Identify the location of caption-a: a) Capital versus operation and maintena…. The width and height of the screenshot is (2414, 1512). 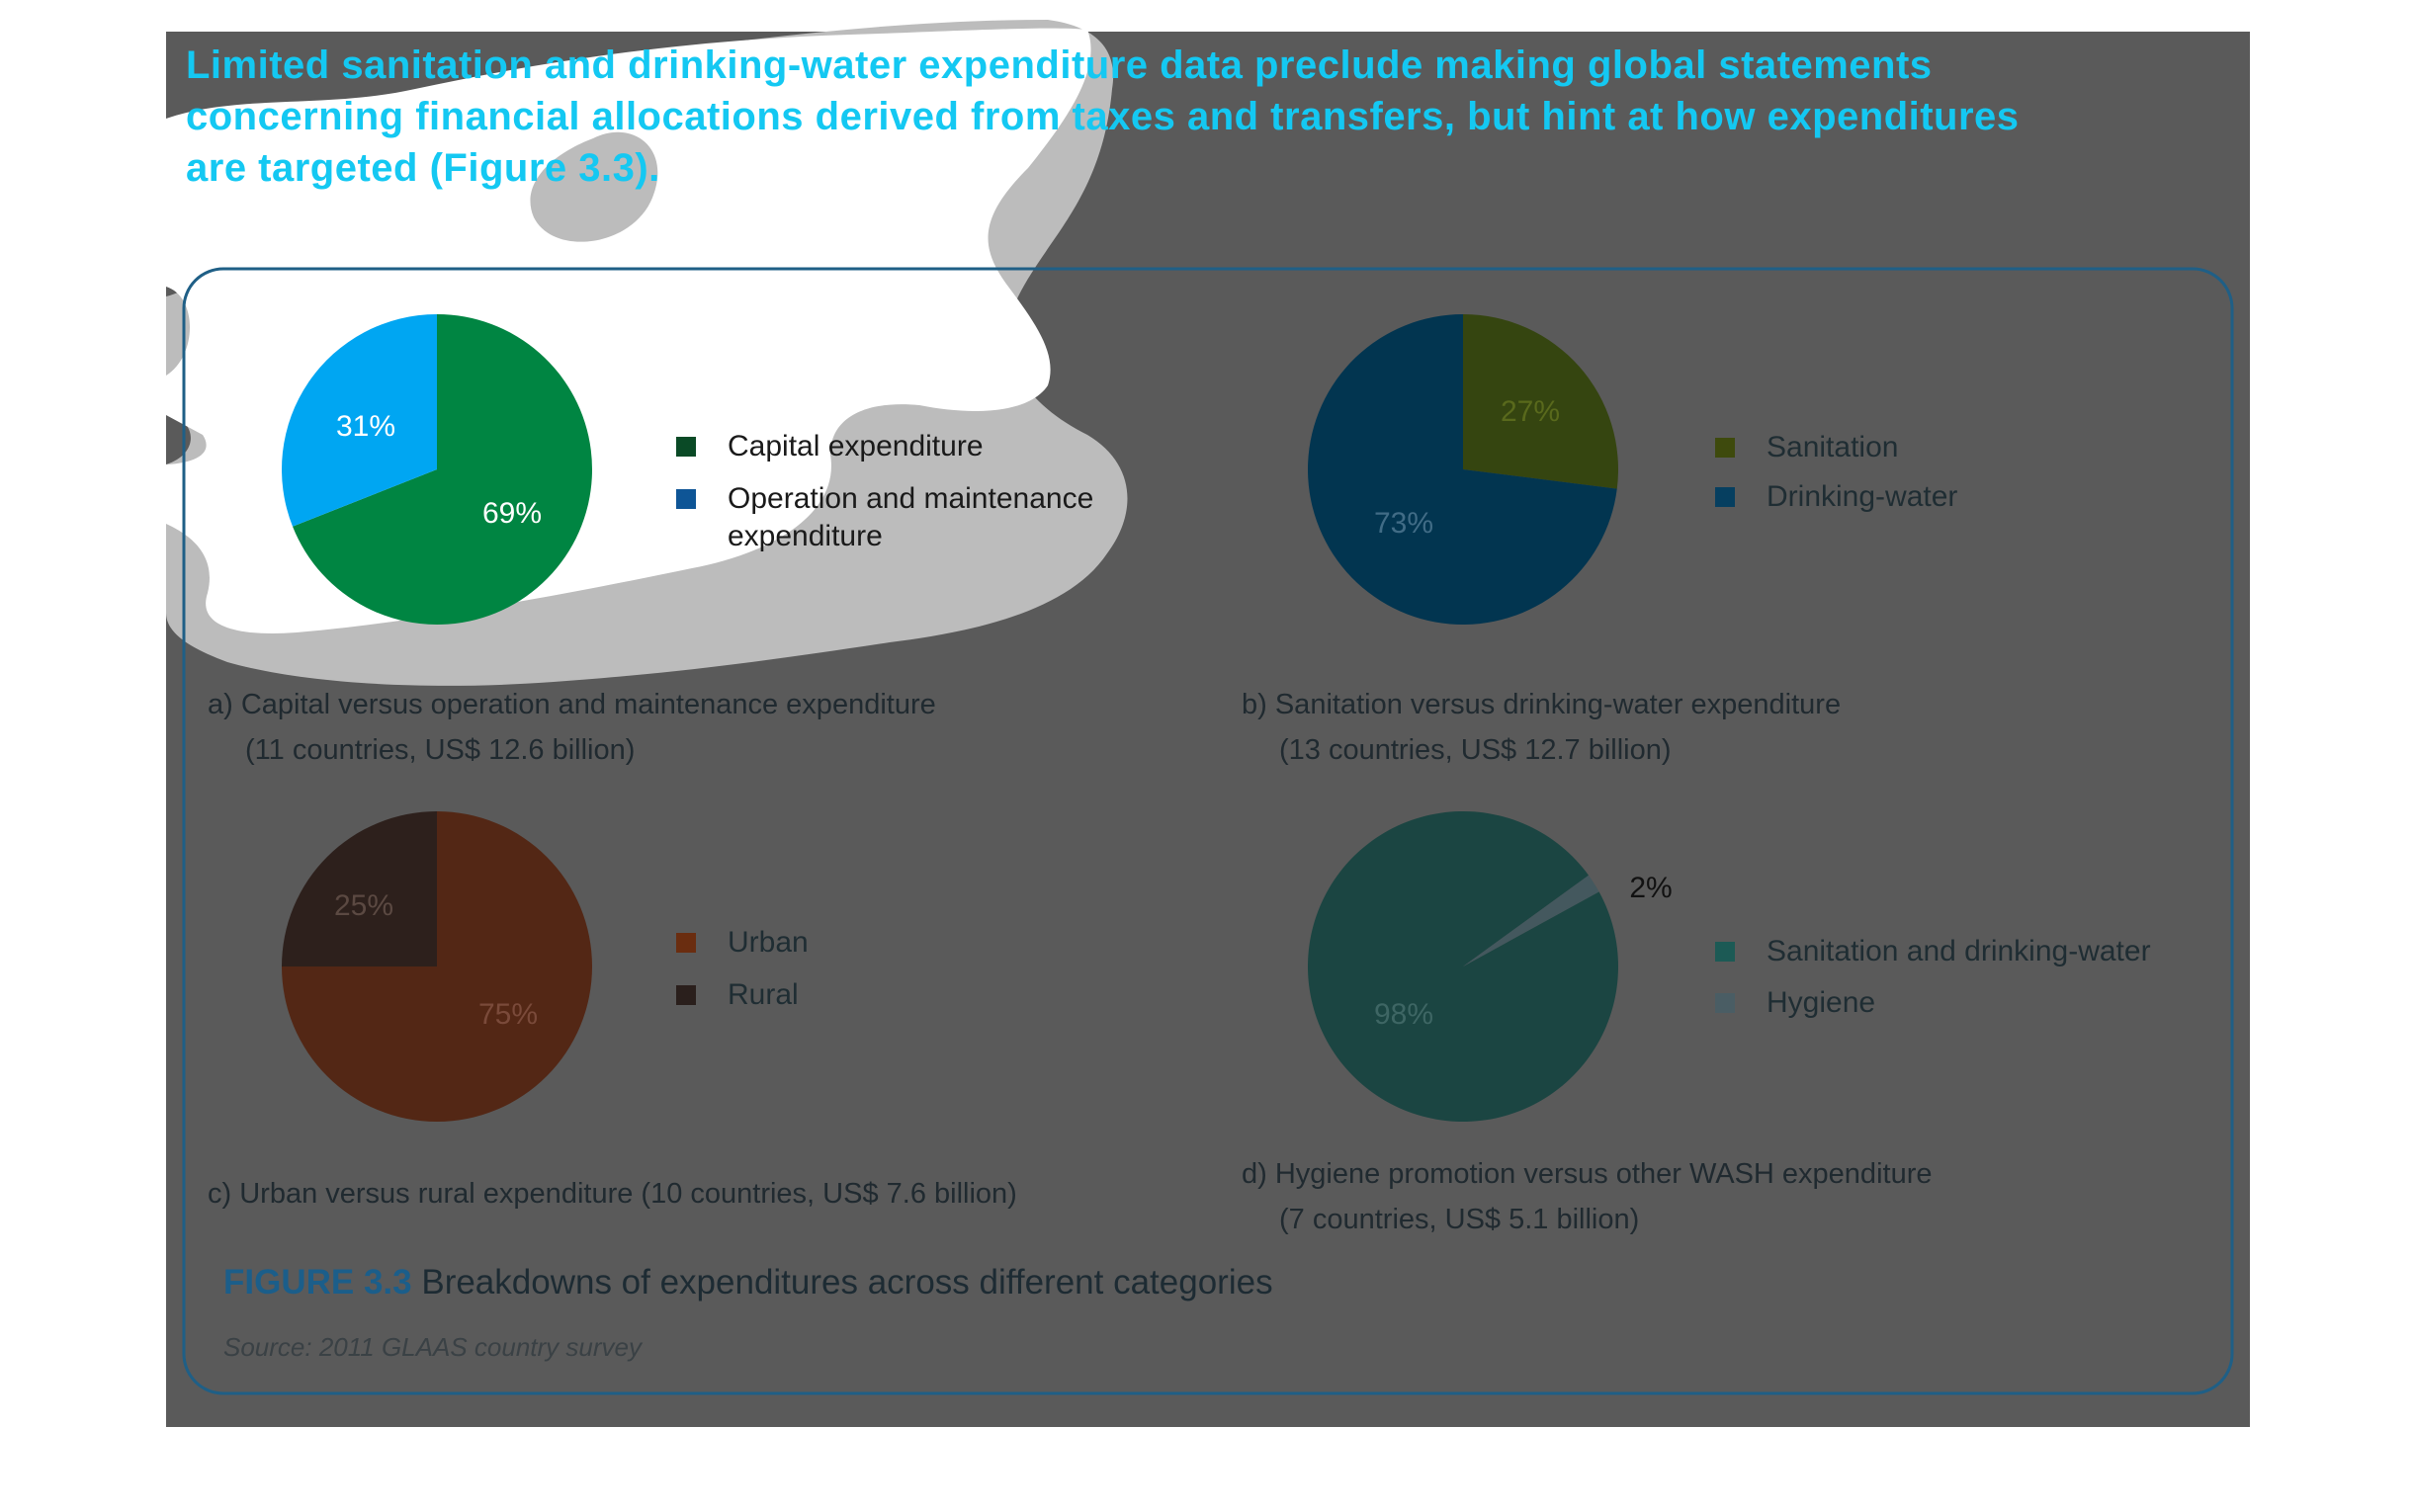
(572, 727).